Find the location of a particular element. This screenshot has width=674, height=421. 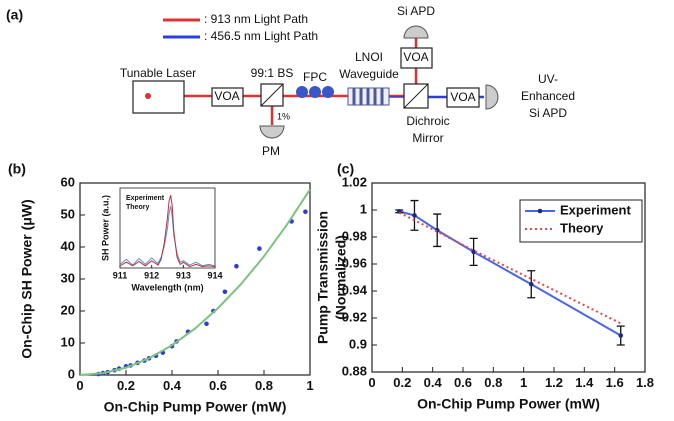

x-tick-label: 913 is located at coordinates (183, 275).